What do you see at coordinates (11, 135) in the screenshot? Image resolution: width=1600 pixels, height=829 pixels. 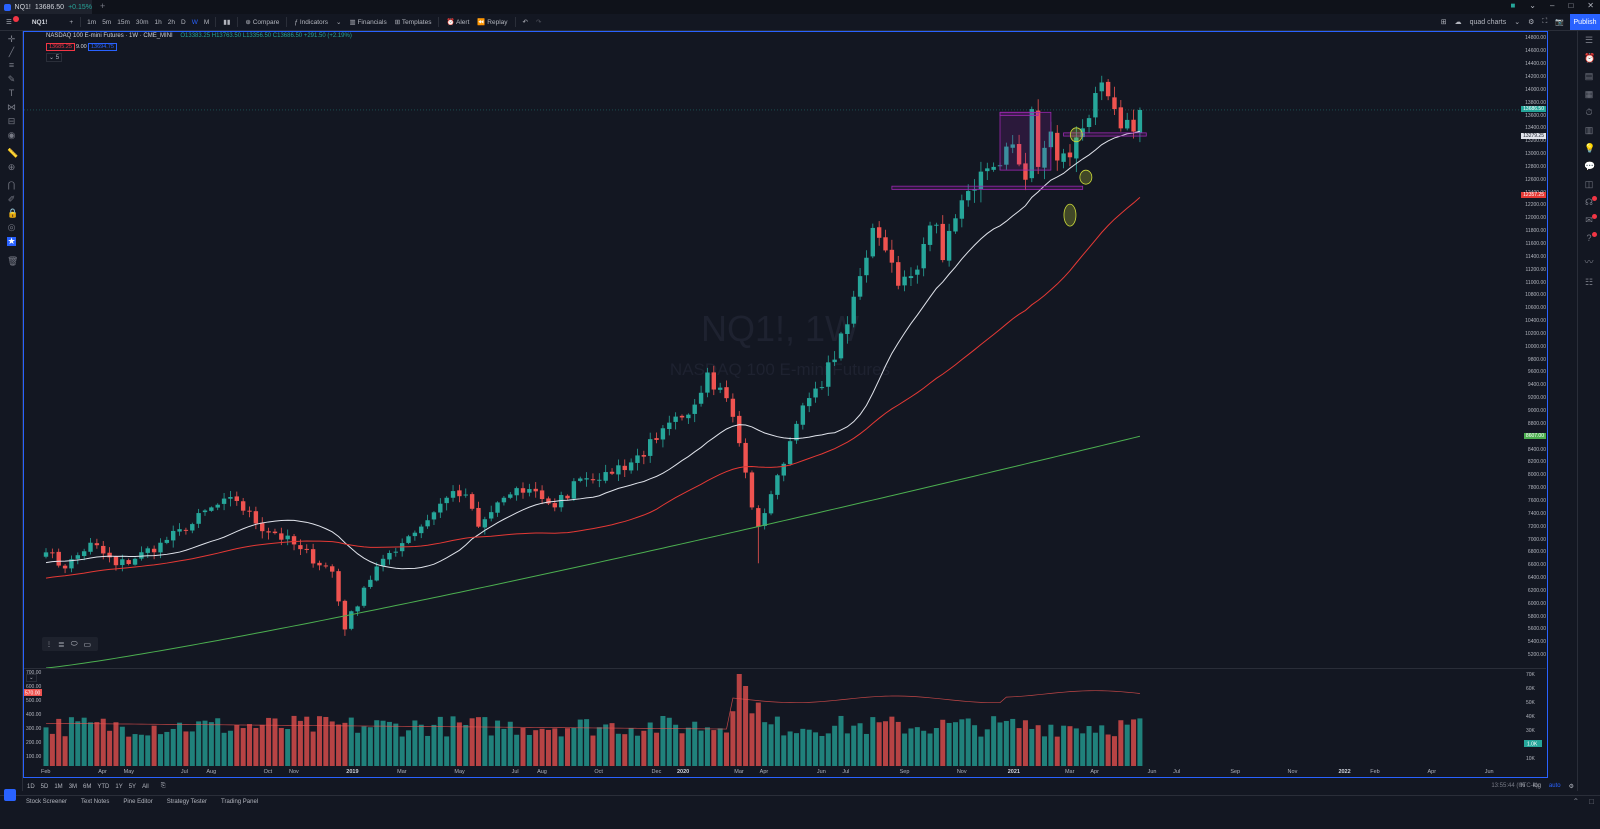 I see `eye-icon: ◉` at bounding box center [11, 135].